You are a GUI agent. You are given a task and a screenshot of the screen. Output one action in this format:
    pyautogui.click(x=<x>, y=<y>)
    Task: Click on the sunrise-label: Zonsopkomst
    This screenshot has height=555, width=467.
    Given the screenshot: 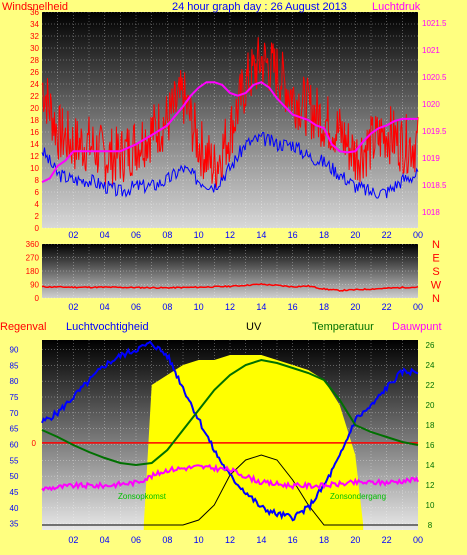 What is the action you would take?
    pyautogui.click(x=142, y=496)
    